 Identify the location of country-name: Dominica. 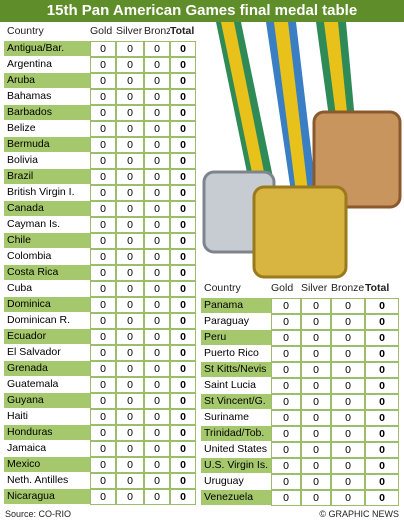
(47, 305).